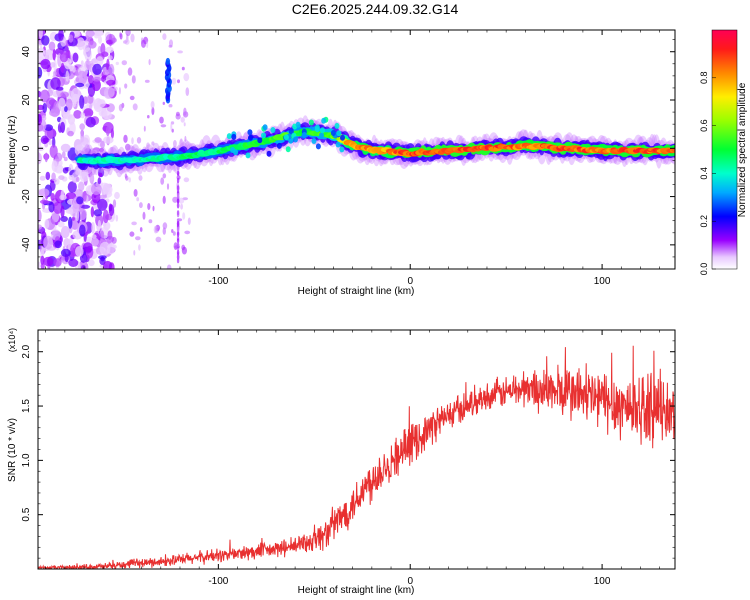 The height and width of the screenshot is (600, 750). I want to click on x-tick-label: 100, so click(602, 581).